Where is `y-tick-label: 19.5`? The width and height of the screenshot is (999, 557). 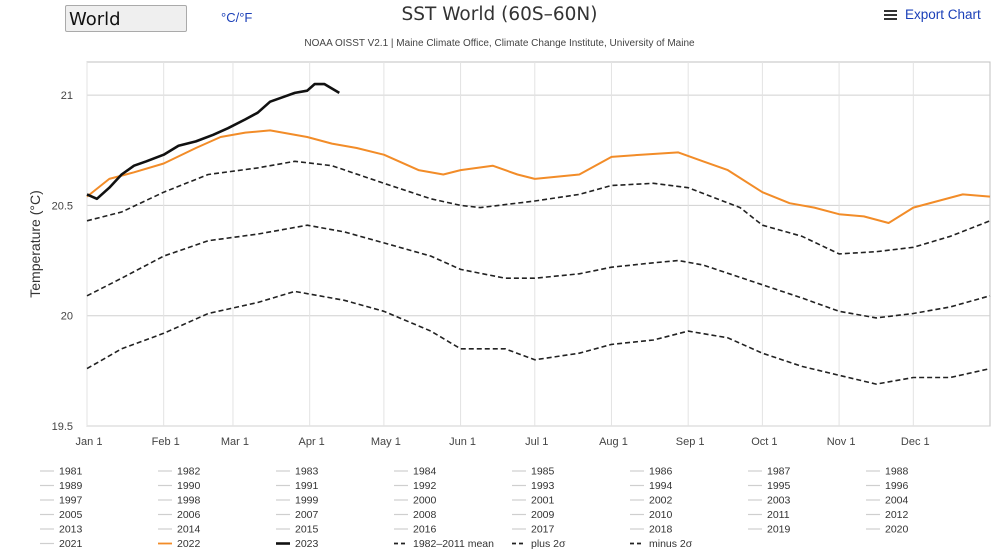
y-tick-label: 19.5 is located at coordinates (62, 427).